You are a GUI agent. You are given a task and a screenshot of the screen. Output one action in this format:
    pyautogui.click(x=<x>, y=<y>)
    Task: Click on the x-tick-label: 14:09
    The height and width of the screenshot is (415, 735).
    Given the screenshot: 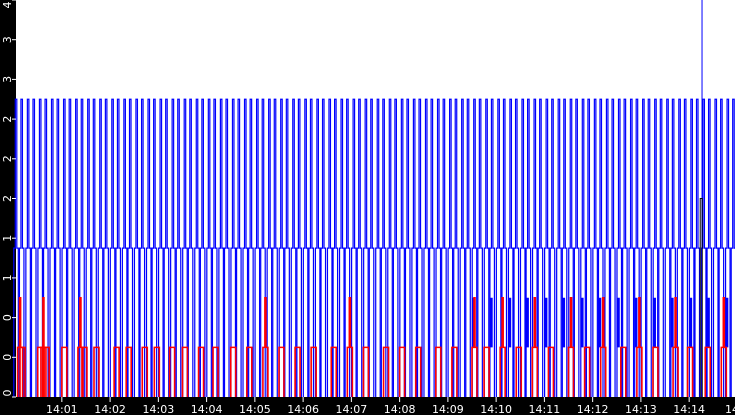 What is the action you would take?
    pyautogui.click(x=448, y=409)
    